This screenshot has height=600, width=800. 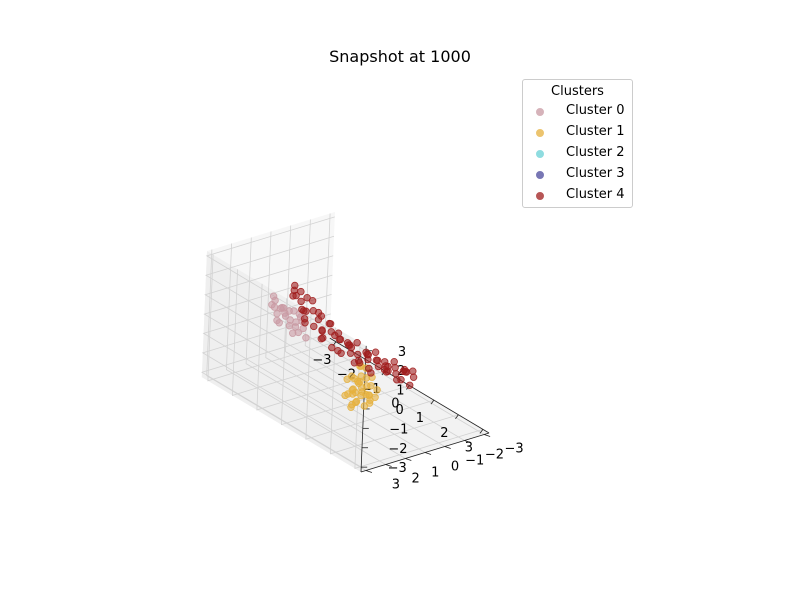 What do you see at coordinates (494, 455) in the screenshot?
I see `y-tick-label: −2` at bounding box center [494, 455].